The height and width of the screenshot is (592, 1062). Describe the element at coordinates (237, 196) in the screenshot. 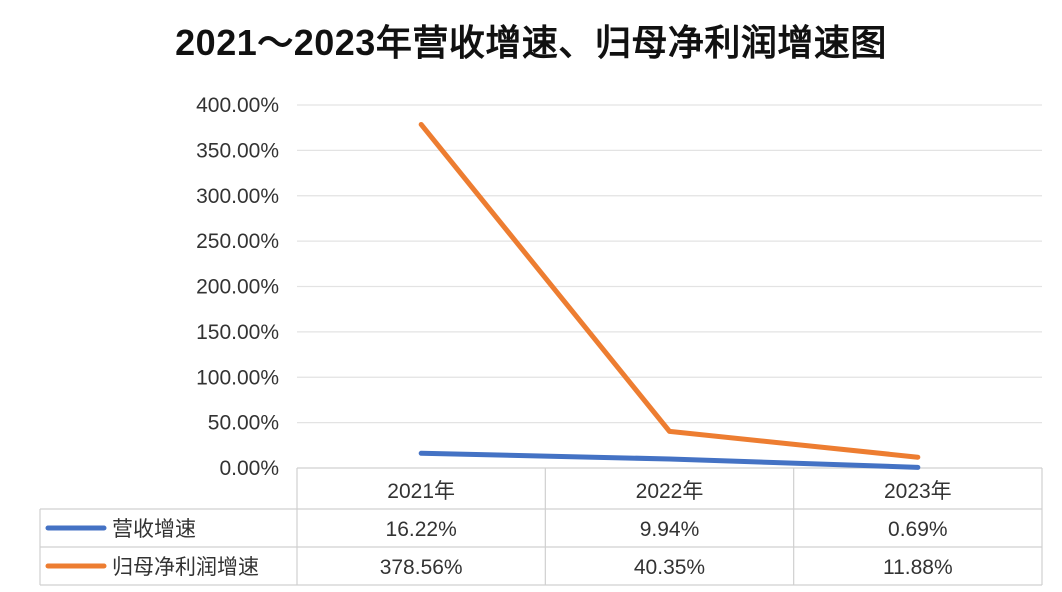

I see `y-tick-label: 300.00%` at that location.